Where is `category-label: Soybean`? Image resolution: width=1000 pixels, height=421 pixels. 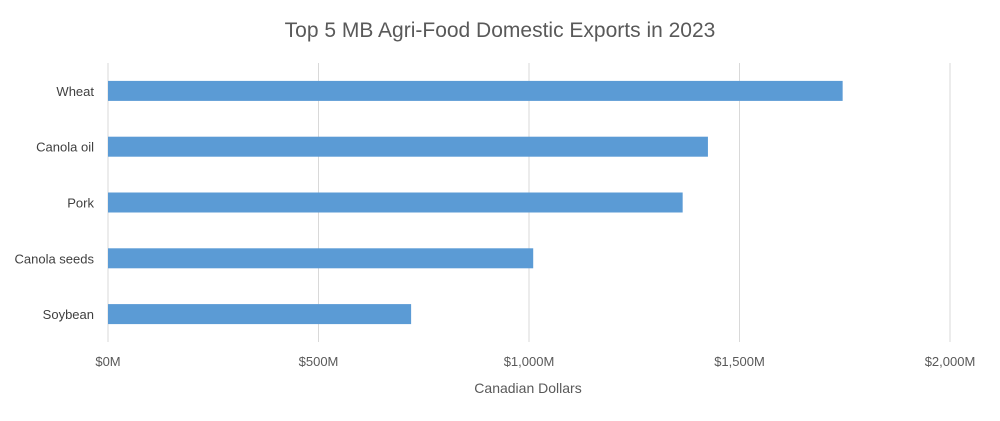 category-label: Soybean is located at coordinates (68, 314).